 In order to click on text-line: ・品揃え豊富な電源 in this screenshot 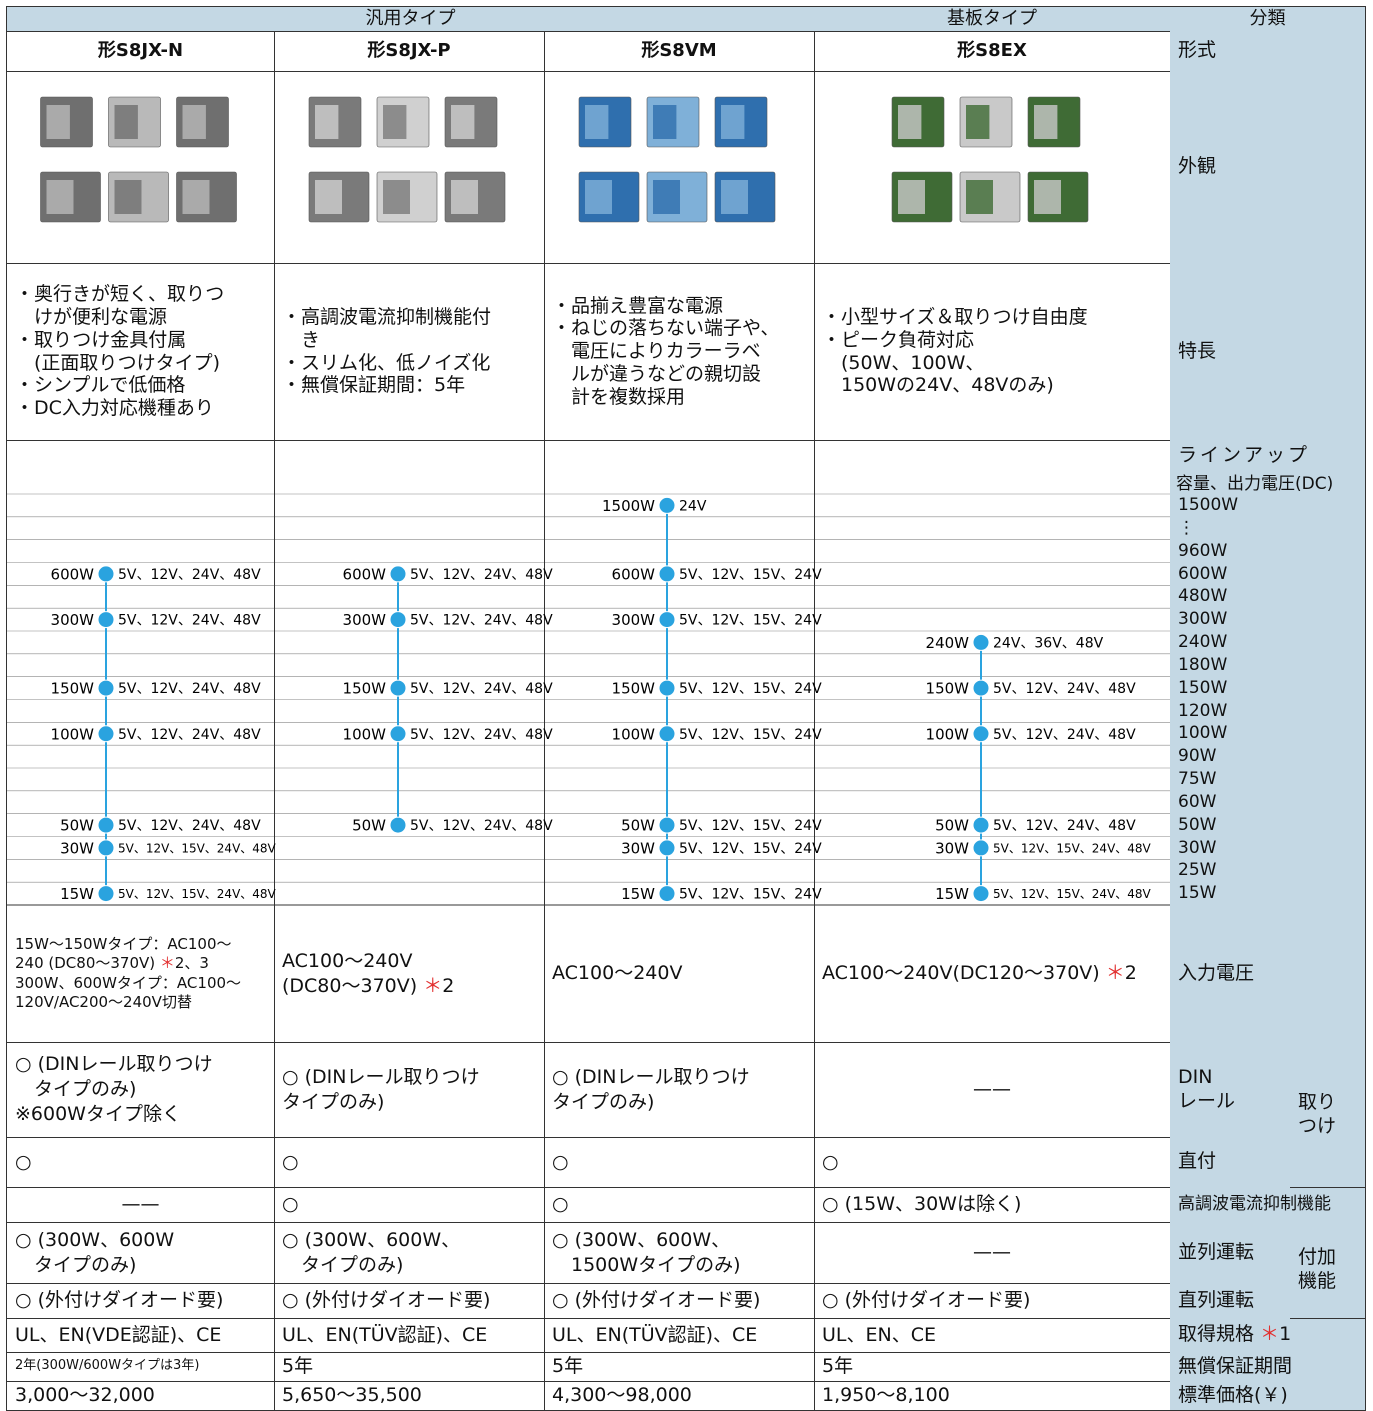, I will do `click(638, 305)`.